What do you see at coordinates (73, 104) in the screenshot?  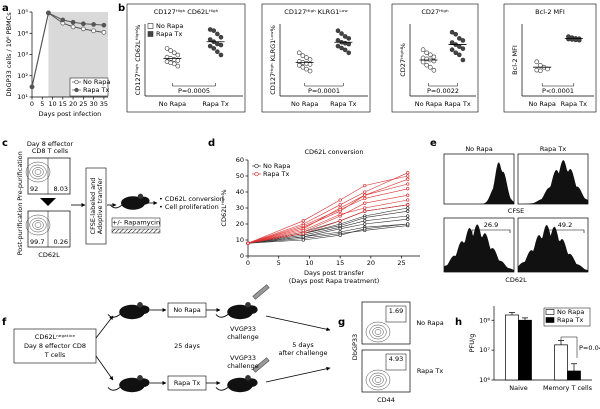 I see `x-tick-label: 20` at bounding box center [73, 104].